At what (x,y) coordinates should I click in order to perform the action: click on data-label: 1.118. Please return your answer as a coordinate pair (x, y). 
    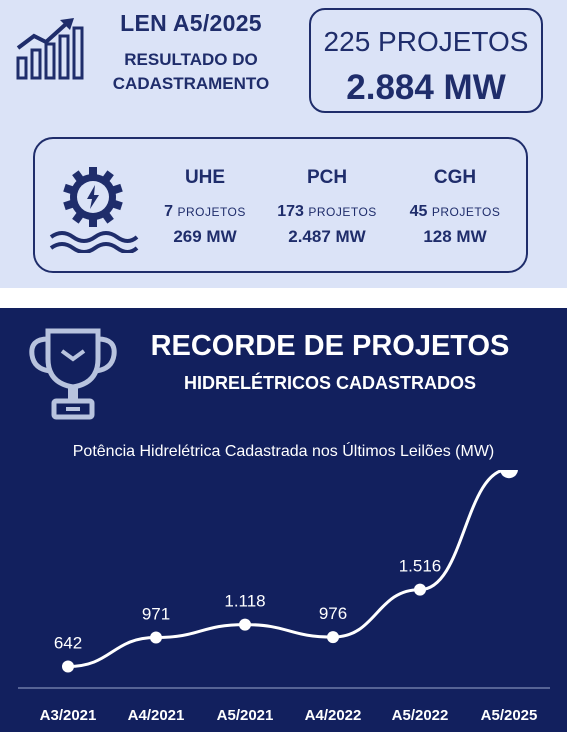
    Looking at the image, I should click on (244, 601).